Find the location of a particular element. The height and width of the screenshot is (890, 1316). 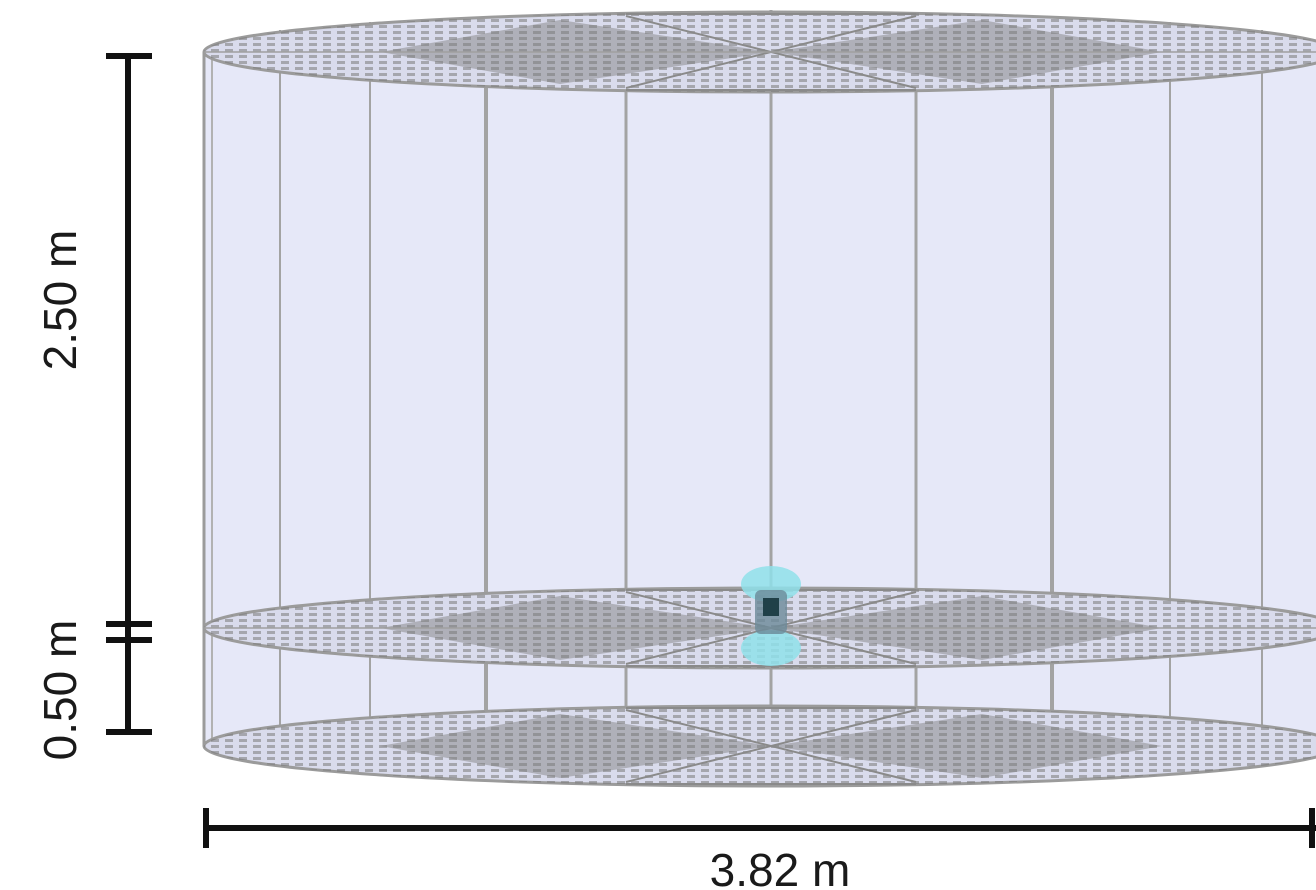

width-dimension is located at coordinates (759, 828).